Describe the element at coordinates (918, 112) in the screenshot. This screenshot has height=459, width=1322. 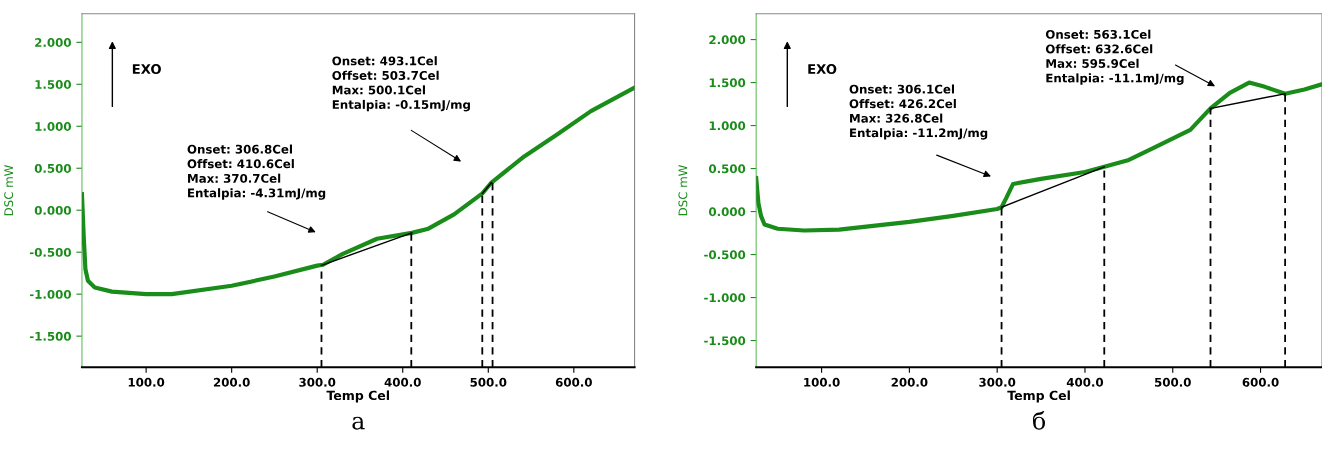
I see `annotation: Onset: 306.1Cel Offset: 426.2Cel Max: 326.8Cel Entalpia: -11.2mJ/mg` at that location.